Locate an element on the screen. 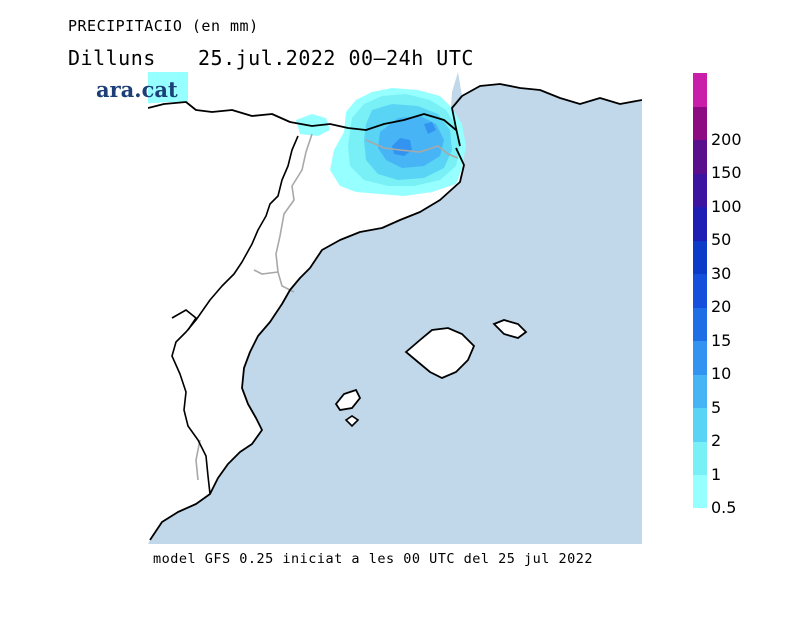 The image size is (800, 617). precipitation-legend is located at coordinates (700, 291).